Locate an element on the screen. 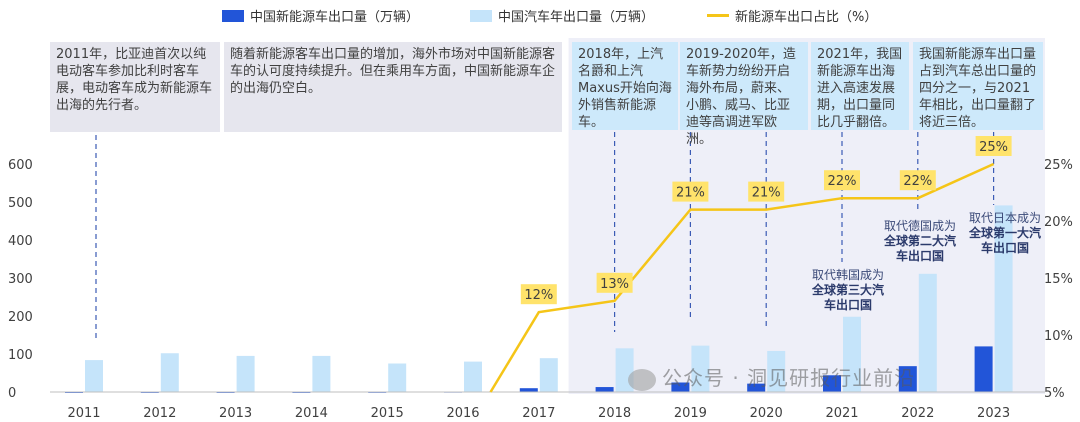 The image size is (1080, 422). x-tick-label: 2015 is located at coordinates (387, 413).